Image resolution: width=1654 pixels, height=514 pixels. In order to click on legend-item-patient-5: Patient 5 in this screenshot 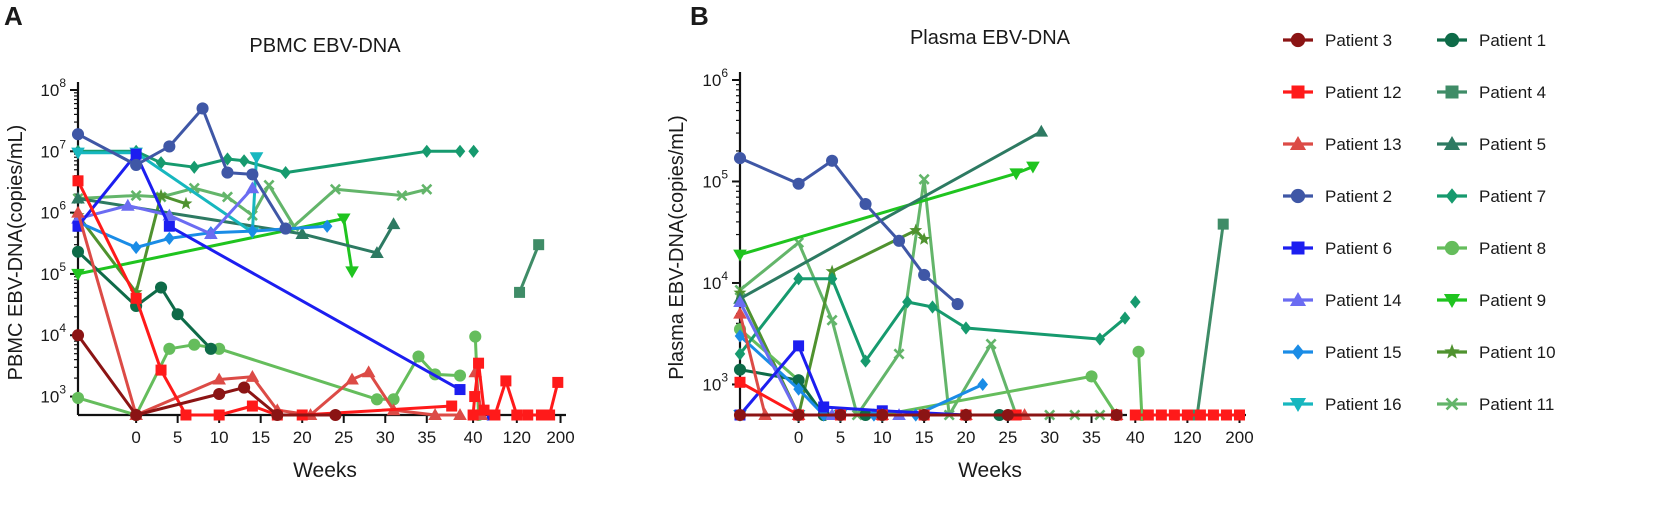, I will do `click(1491, 144)`.